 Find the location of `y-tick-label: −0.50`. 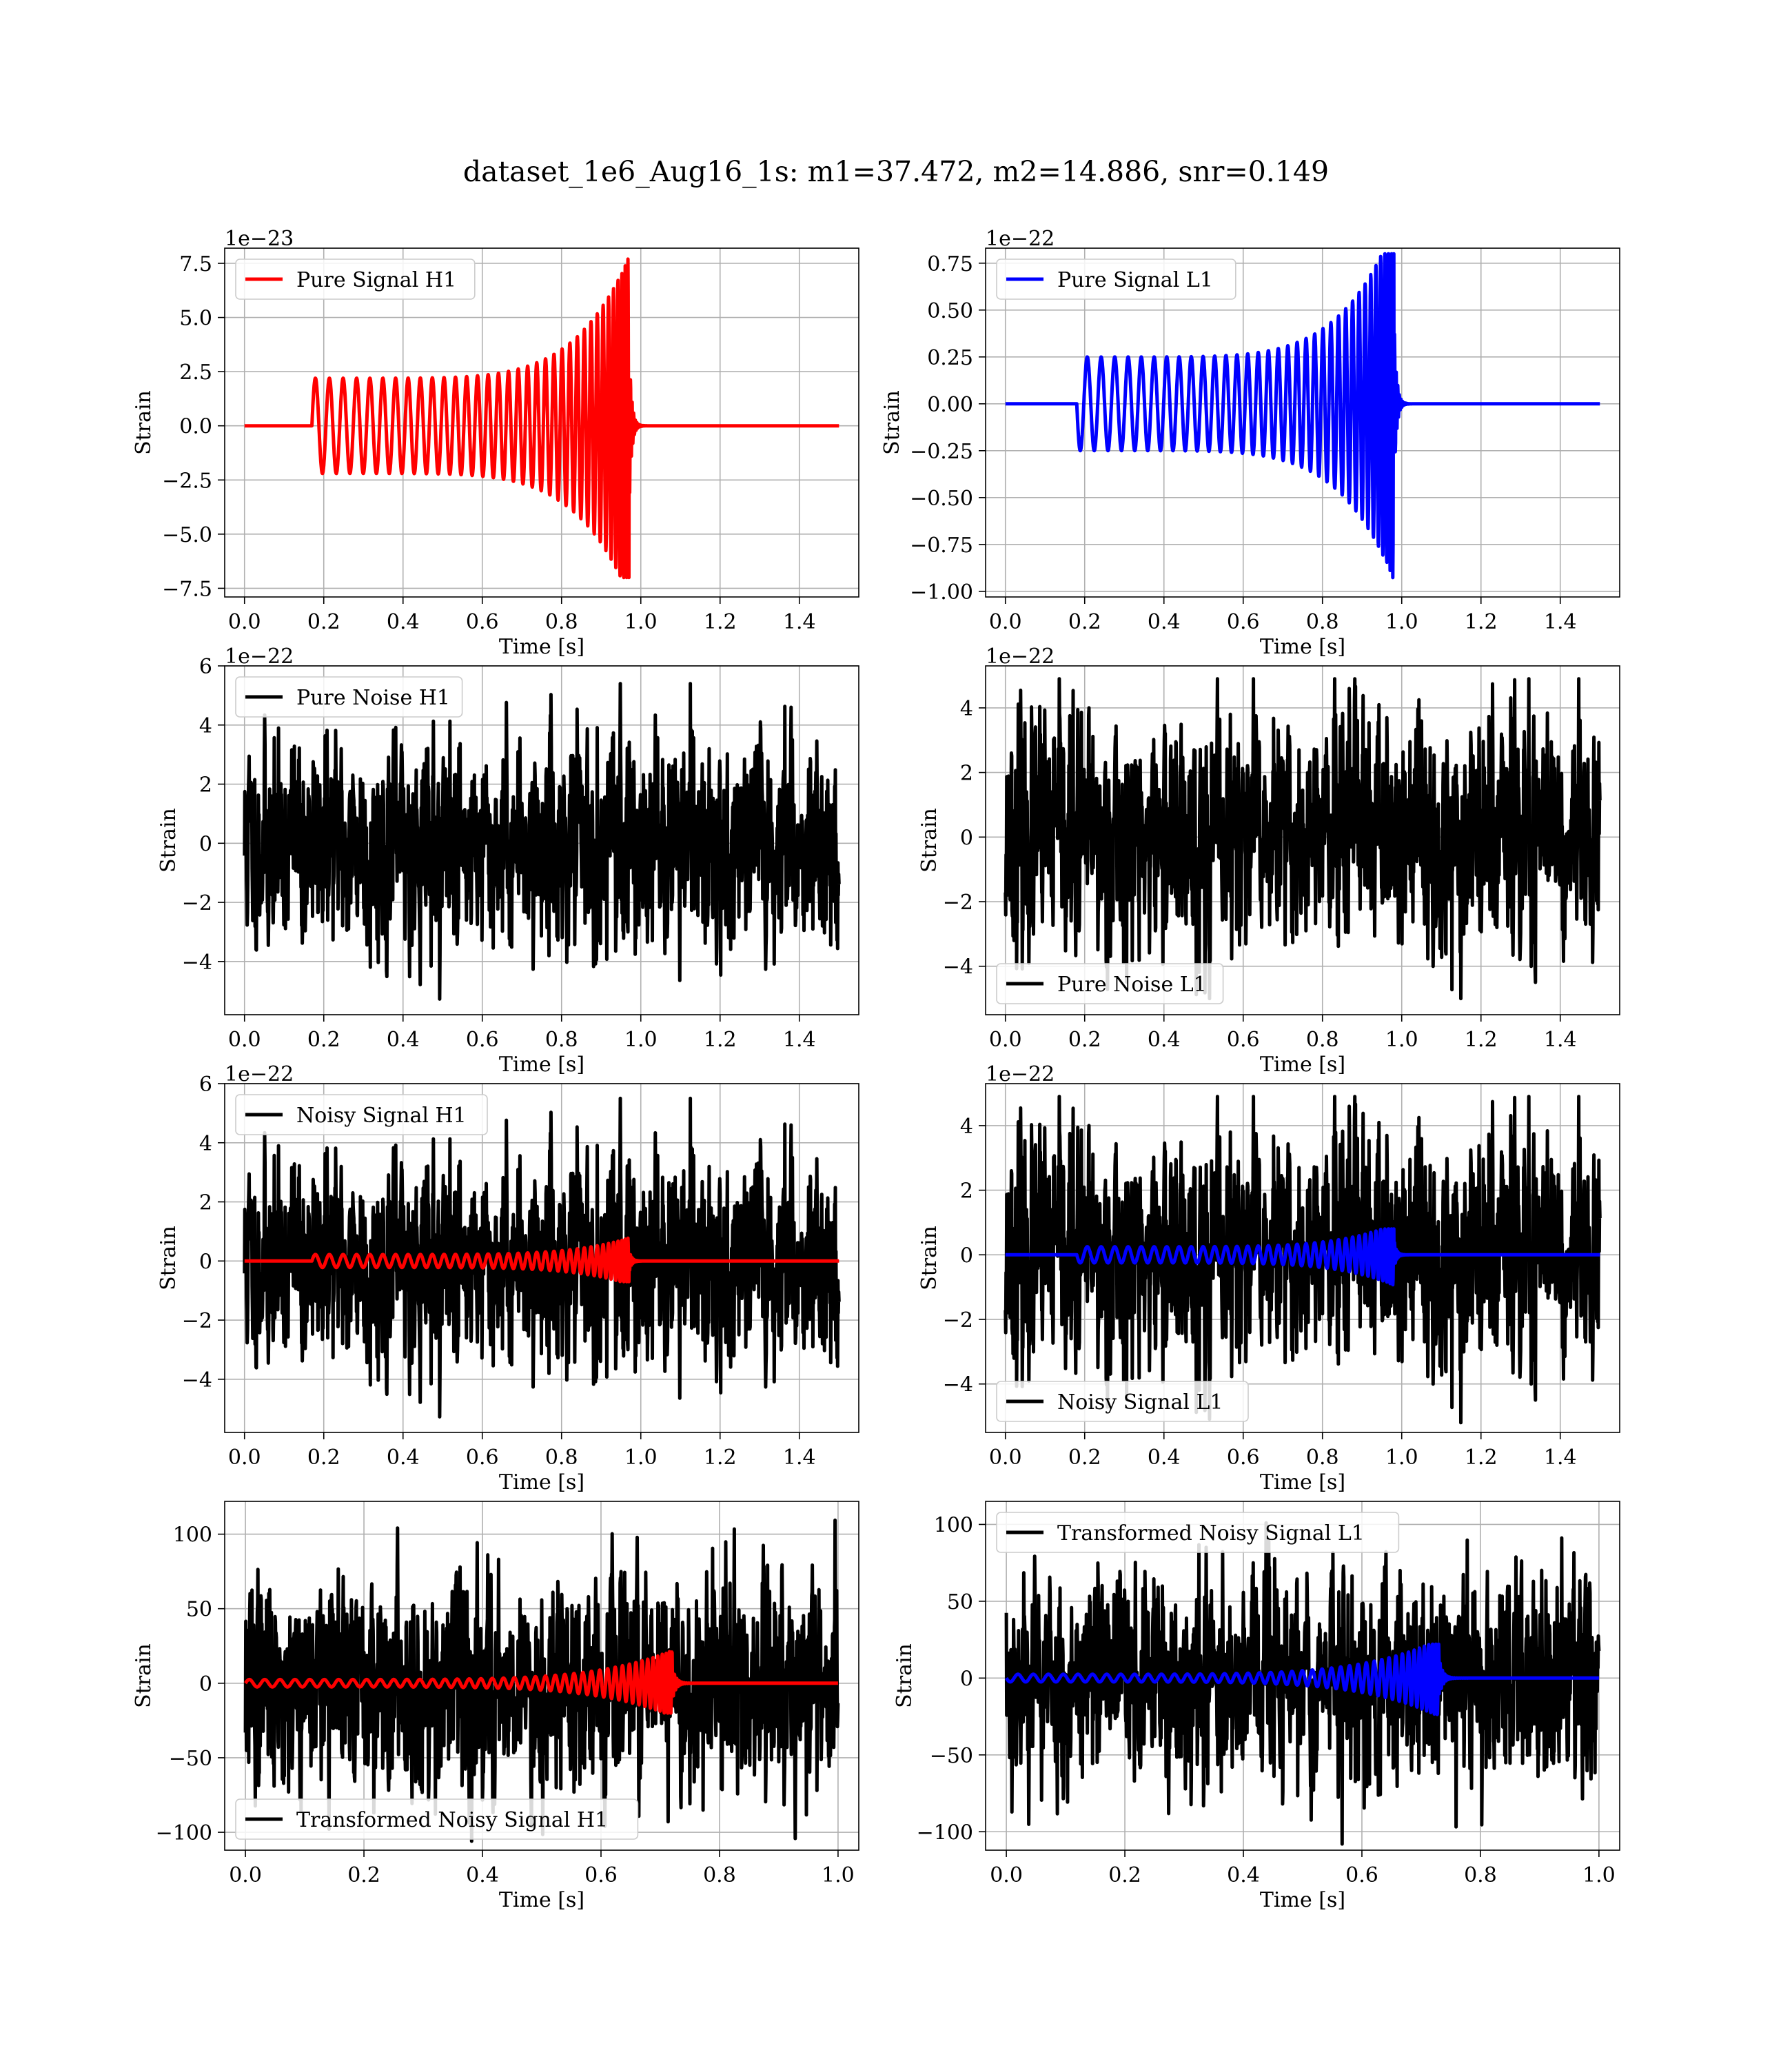

y-tick-label: −0.50 is located at coordinates (941, 499).